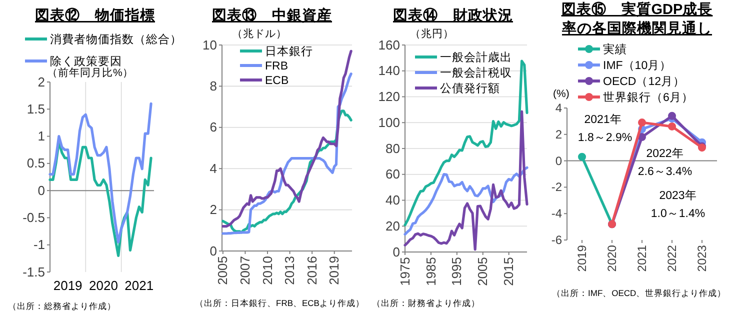 The height and width of the screenshot is (328, 733). I want to click on y-tick-label: 20, so click(393, 226).